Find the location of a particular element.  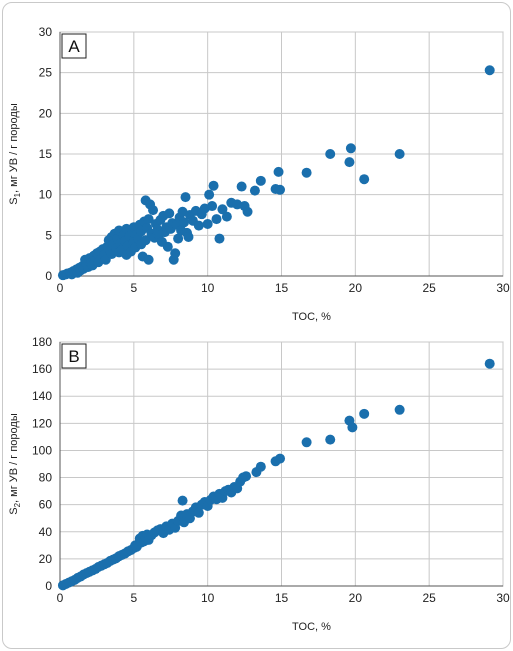

y-tick-label: 80 is located at coordinates (46, 478).